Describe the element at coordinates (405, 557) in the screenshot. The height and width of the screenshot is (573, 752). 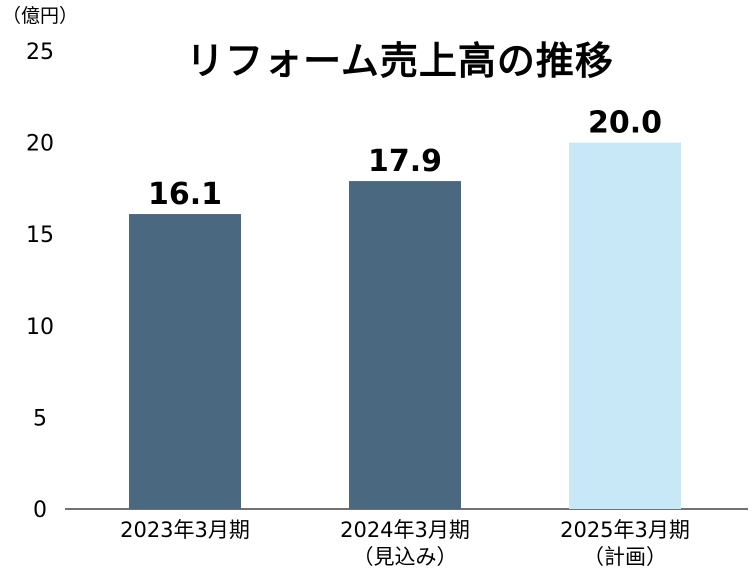
I see `x-tick-label: （見込み）` at that location.